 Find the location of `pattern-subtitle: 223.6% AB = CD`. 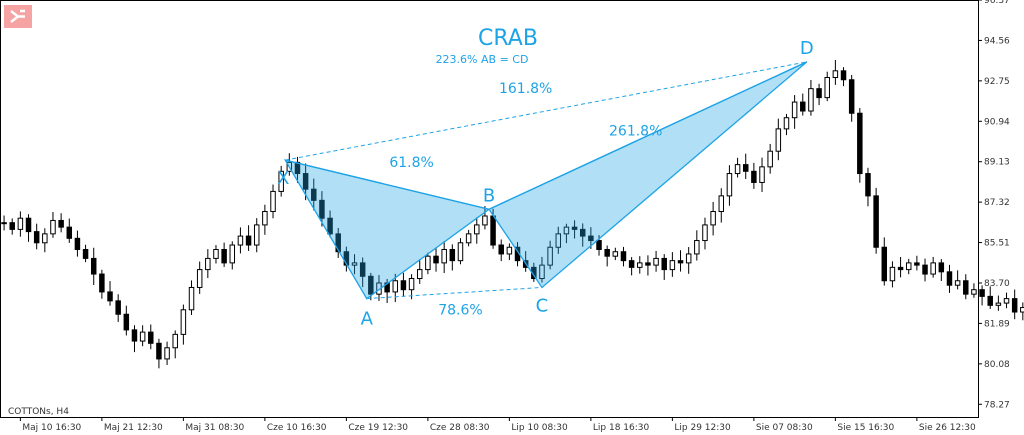

pattern-subtitle: 223.6% AB = CD is located at coordinates (482, 59).